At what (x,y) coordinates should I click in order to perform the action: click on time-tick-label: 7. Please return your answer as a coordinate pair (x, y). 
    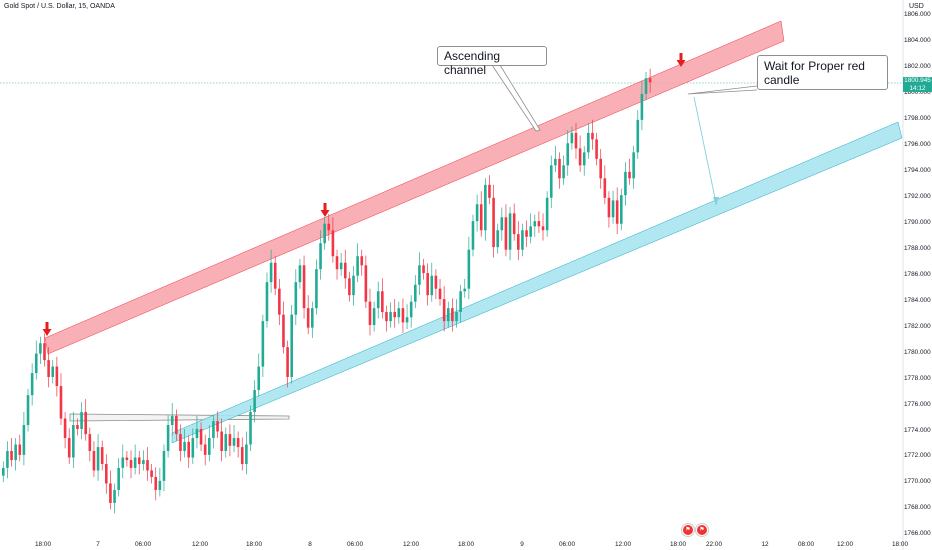
    Looking at the image, I should click on (98, 544).